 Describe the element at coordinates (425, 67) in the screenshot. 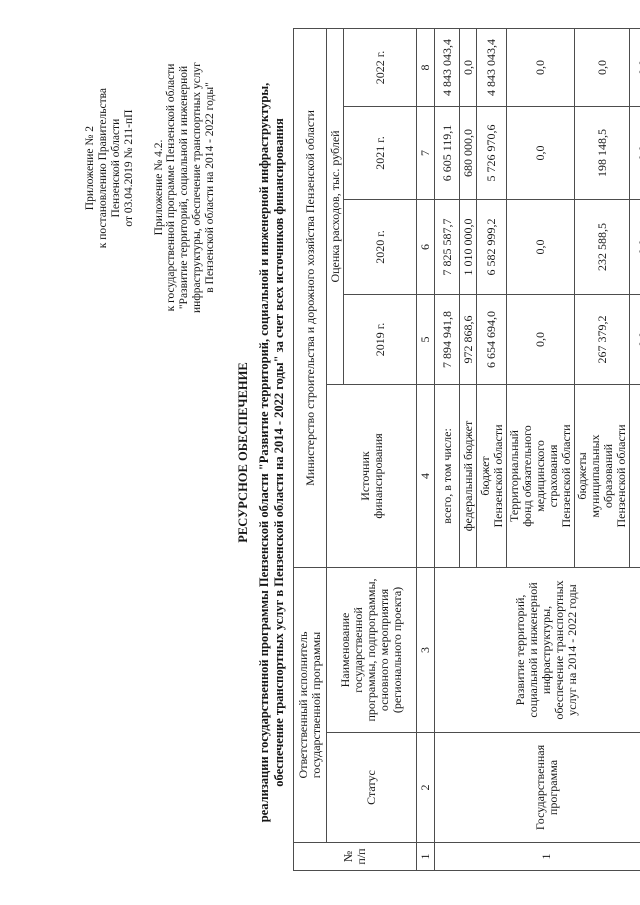

I see `col-number-8: 8` at that location.